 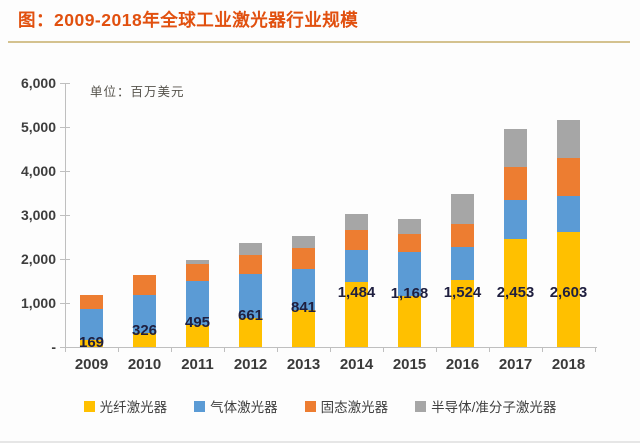 I want to click on bar-segment-2013-气体激光器, so click(x=303, y=289).